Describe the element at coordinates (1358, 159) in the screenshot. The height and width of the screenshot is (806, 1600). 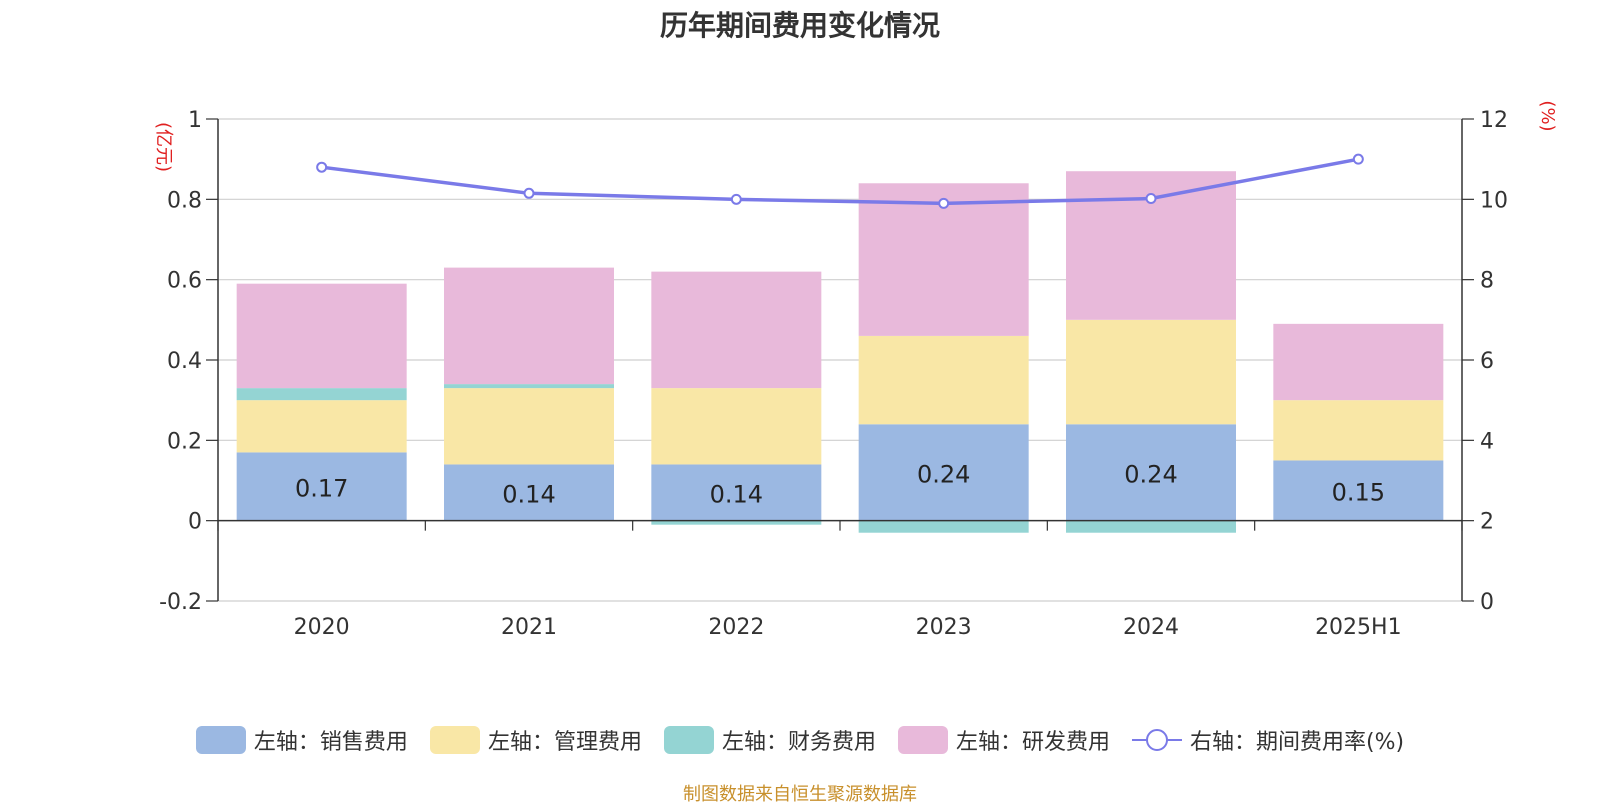
I see `line-point-2025H1` at that location.